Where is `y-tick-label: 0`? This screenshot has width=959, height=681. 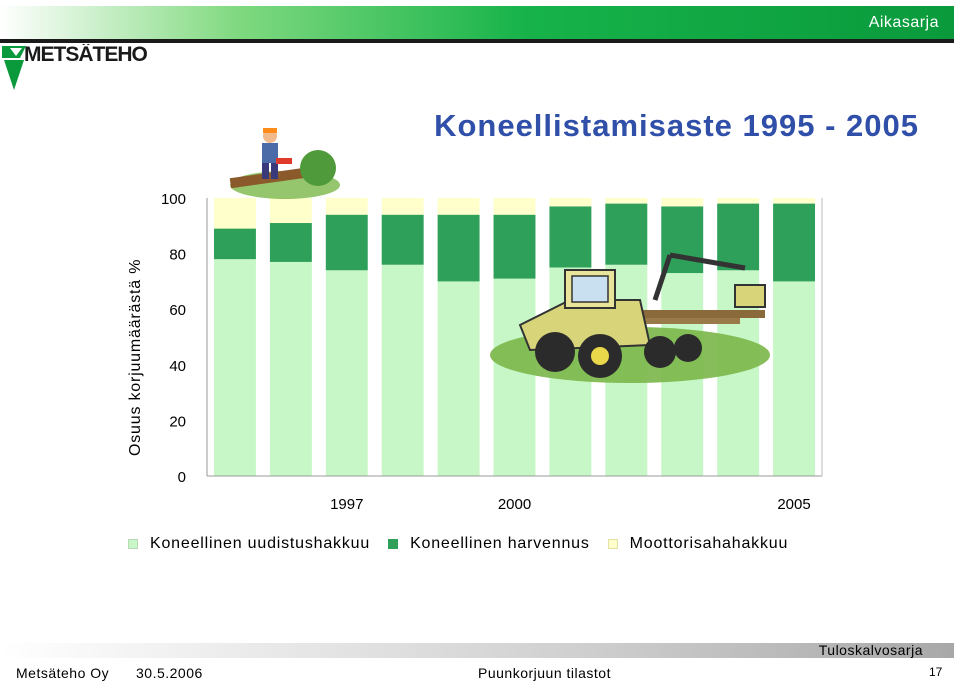
y-tick-label: 0 is located at coordinates (182, 477).